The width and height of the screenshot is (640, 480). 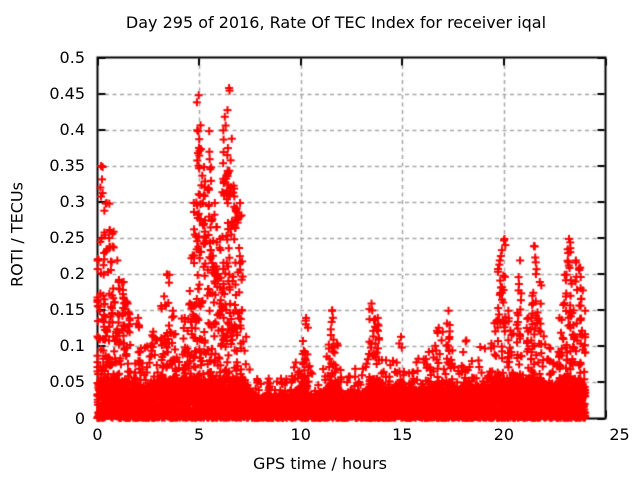 I want to click on y-tick-label: 0.3, so click(x=72, y=201).